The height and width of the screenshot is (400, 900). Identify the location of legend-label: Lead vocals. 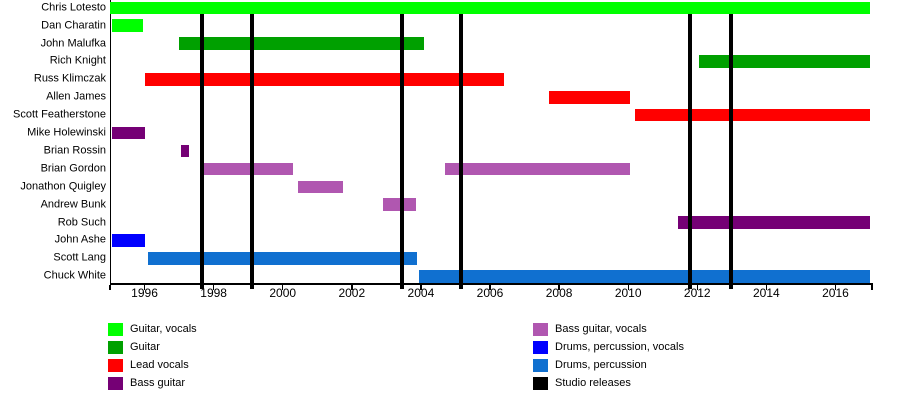
(159, 365).